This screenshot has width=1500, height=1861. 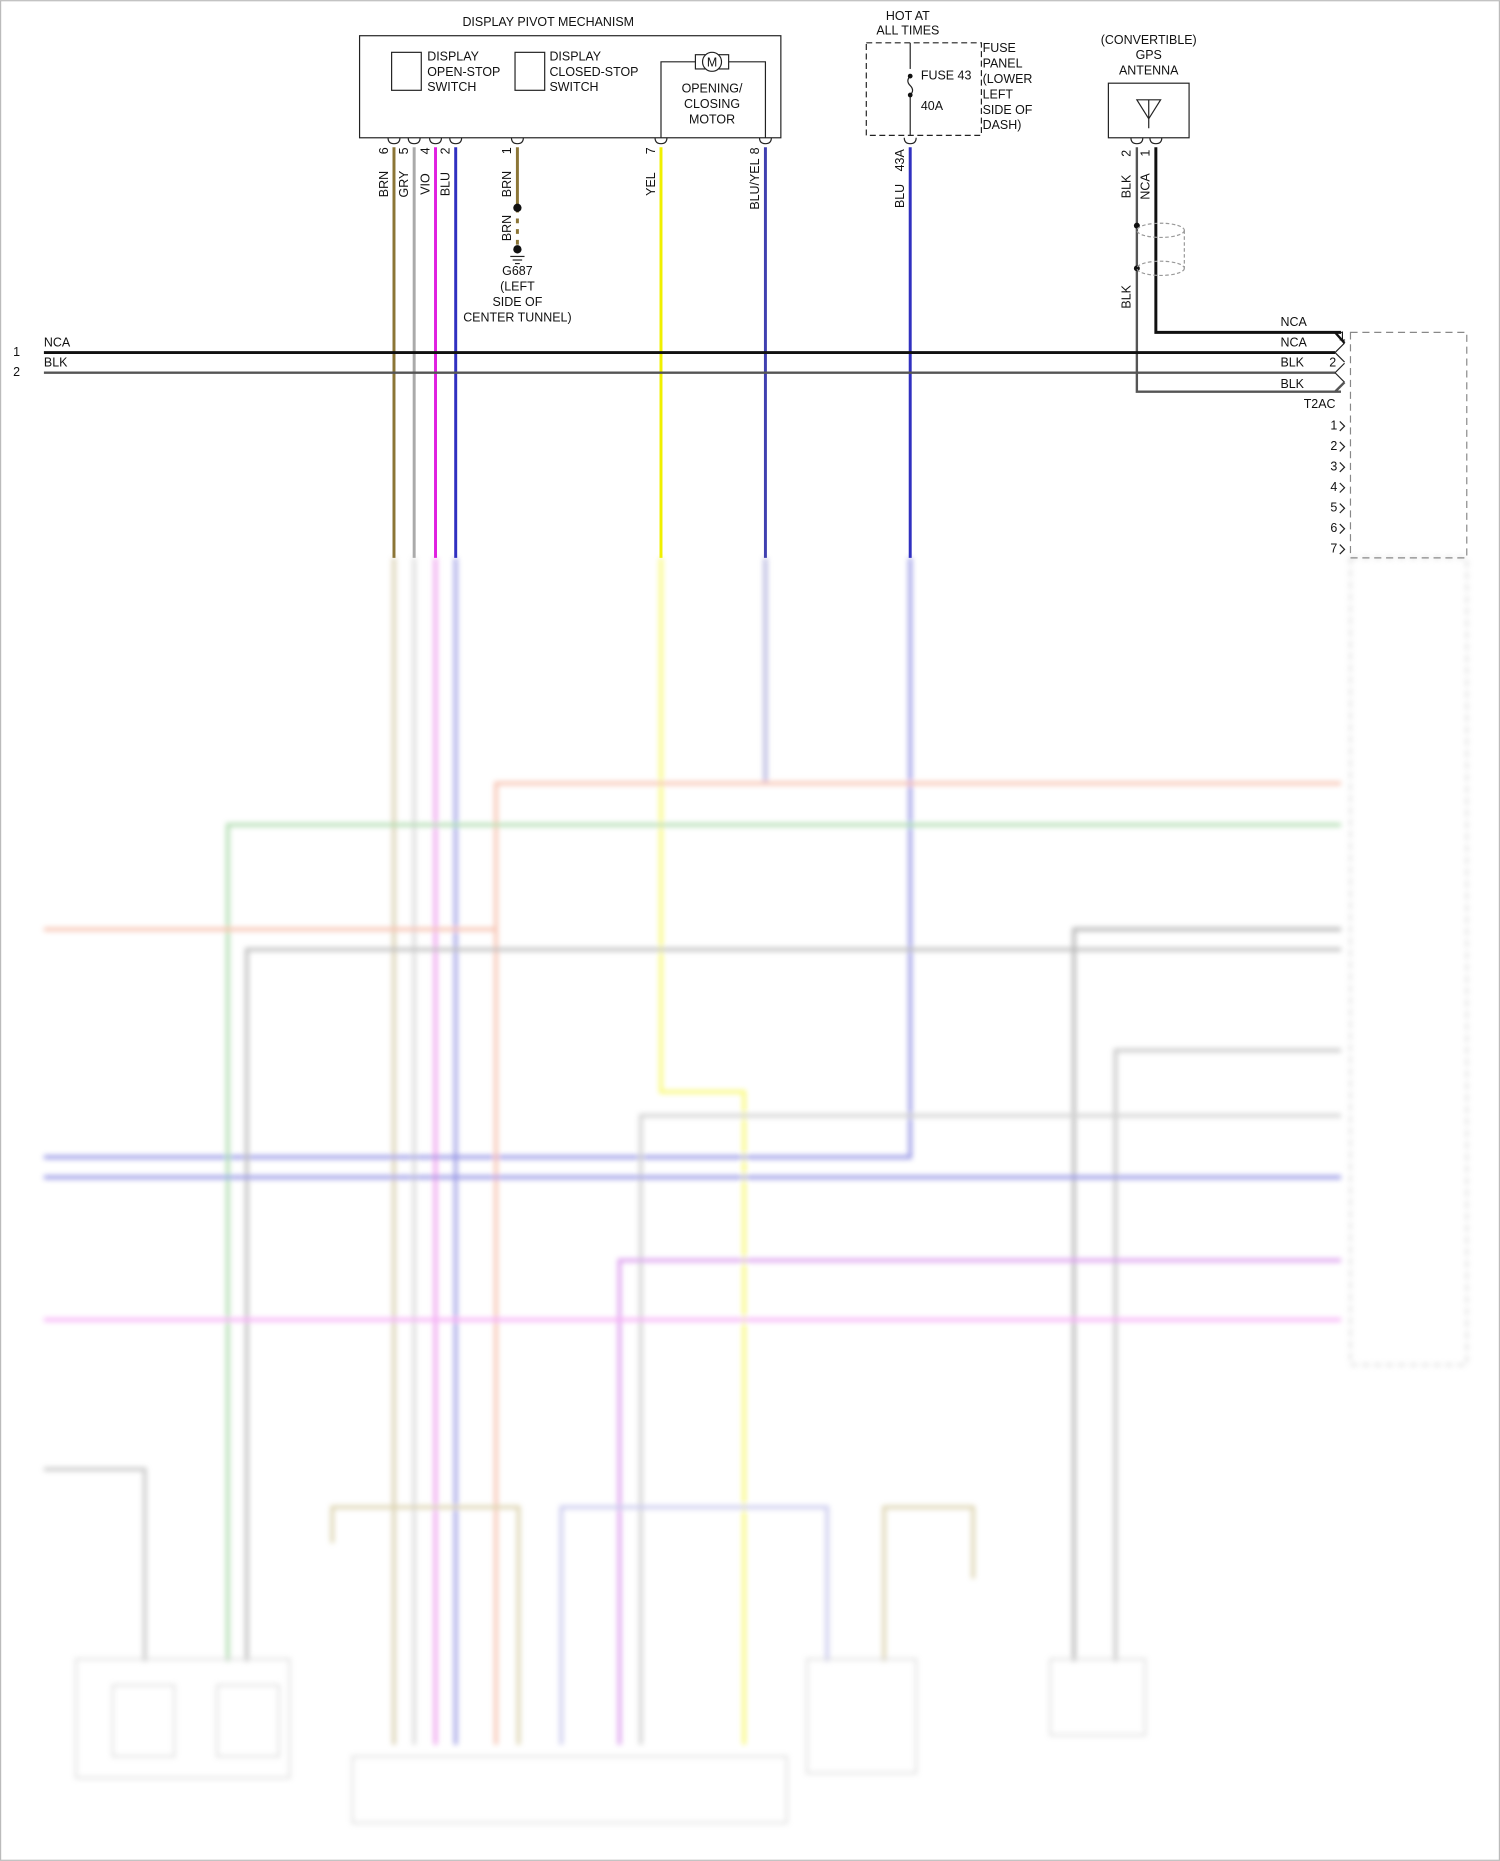 I want to click on antenna-label: GPS, so click(x=1149, y=55).